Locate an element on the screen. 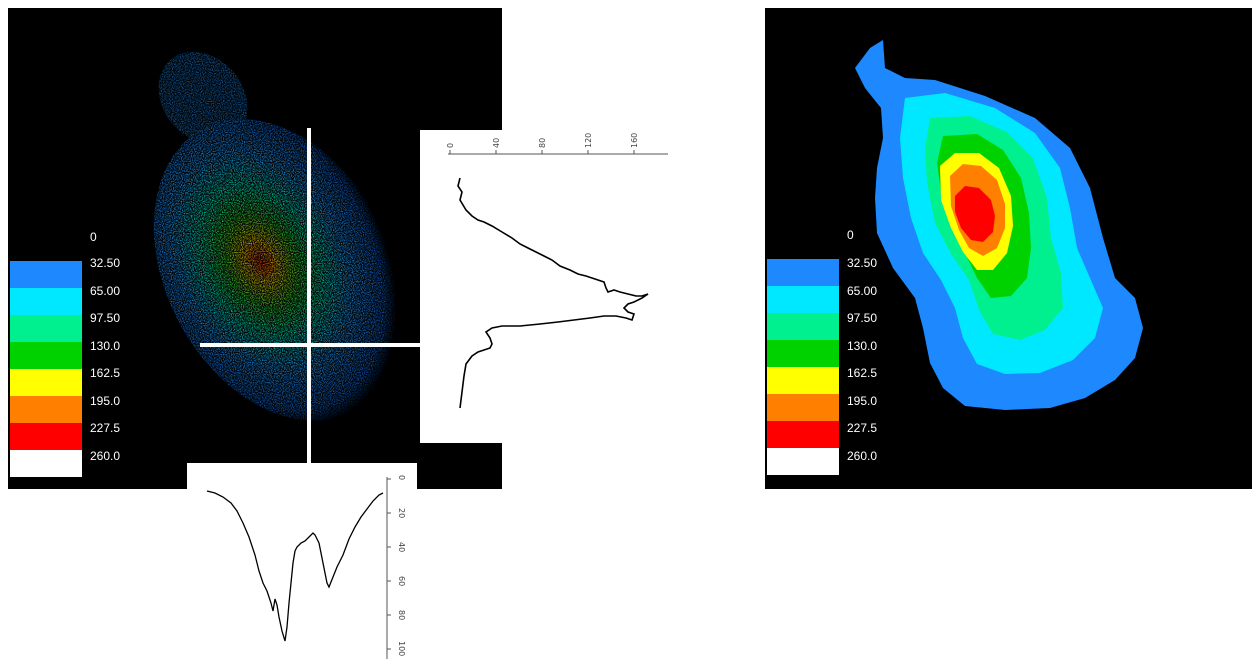 This screenshot has width=1252, height=662. crosshair-vertical-line is located at coordinates (309, 295).